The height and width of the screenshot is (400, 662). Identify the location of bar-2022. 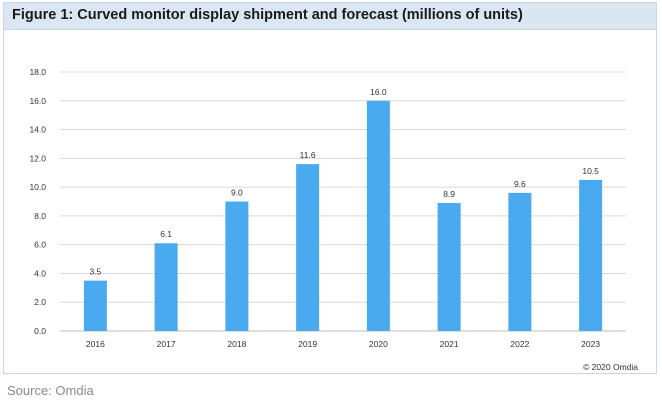
(520, 261).